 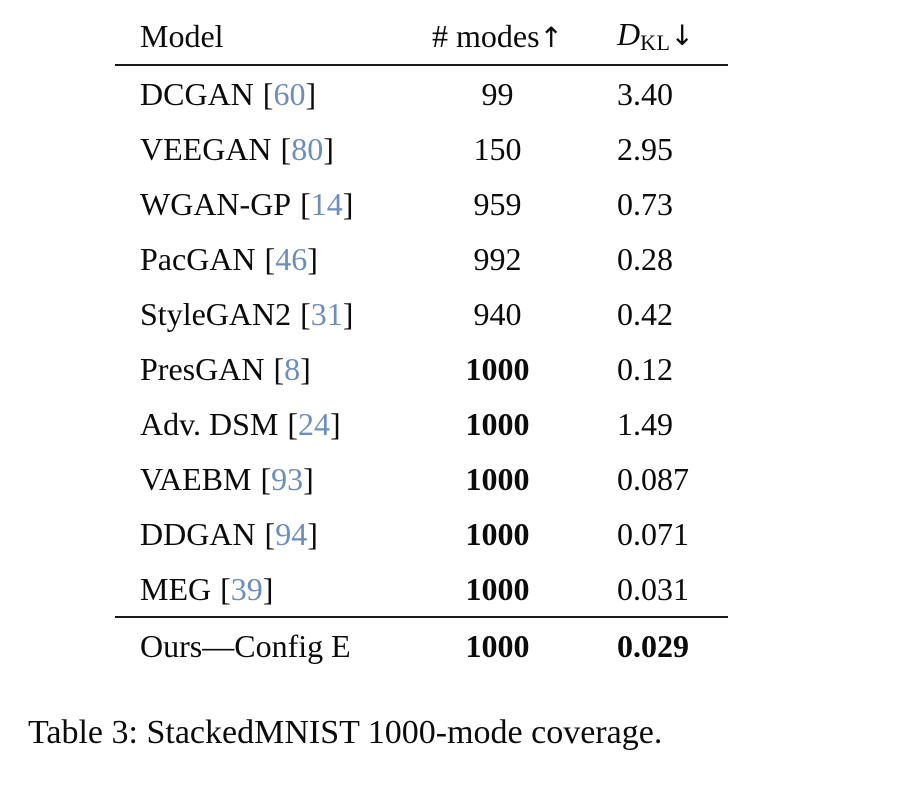 What do you see at coordinates (289, 93) in the screenshot?
I see `citation-link: 60` at bounding box center [289, 93].